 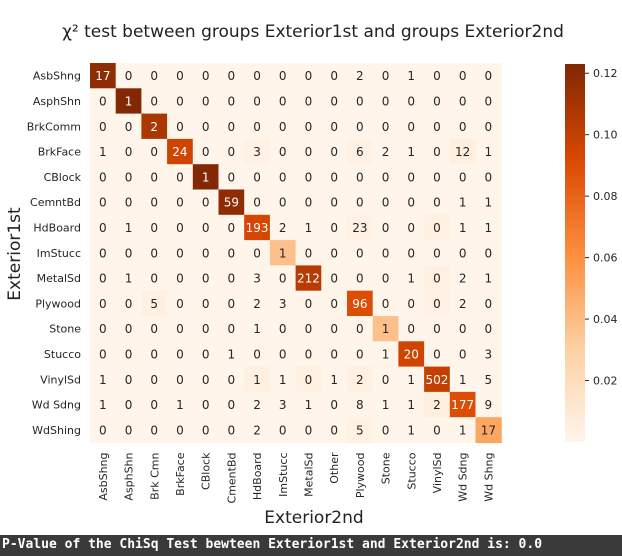 What do you see at coordinates (55, 202) in the screenshot?
I see `row-tick-label: CemntBd` at bounding box center [55, 202].